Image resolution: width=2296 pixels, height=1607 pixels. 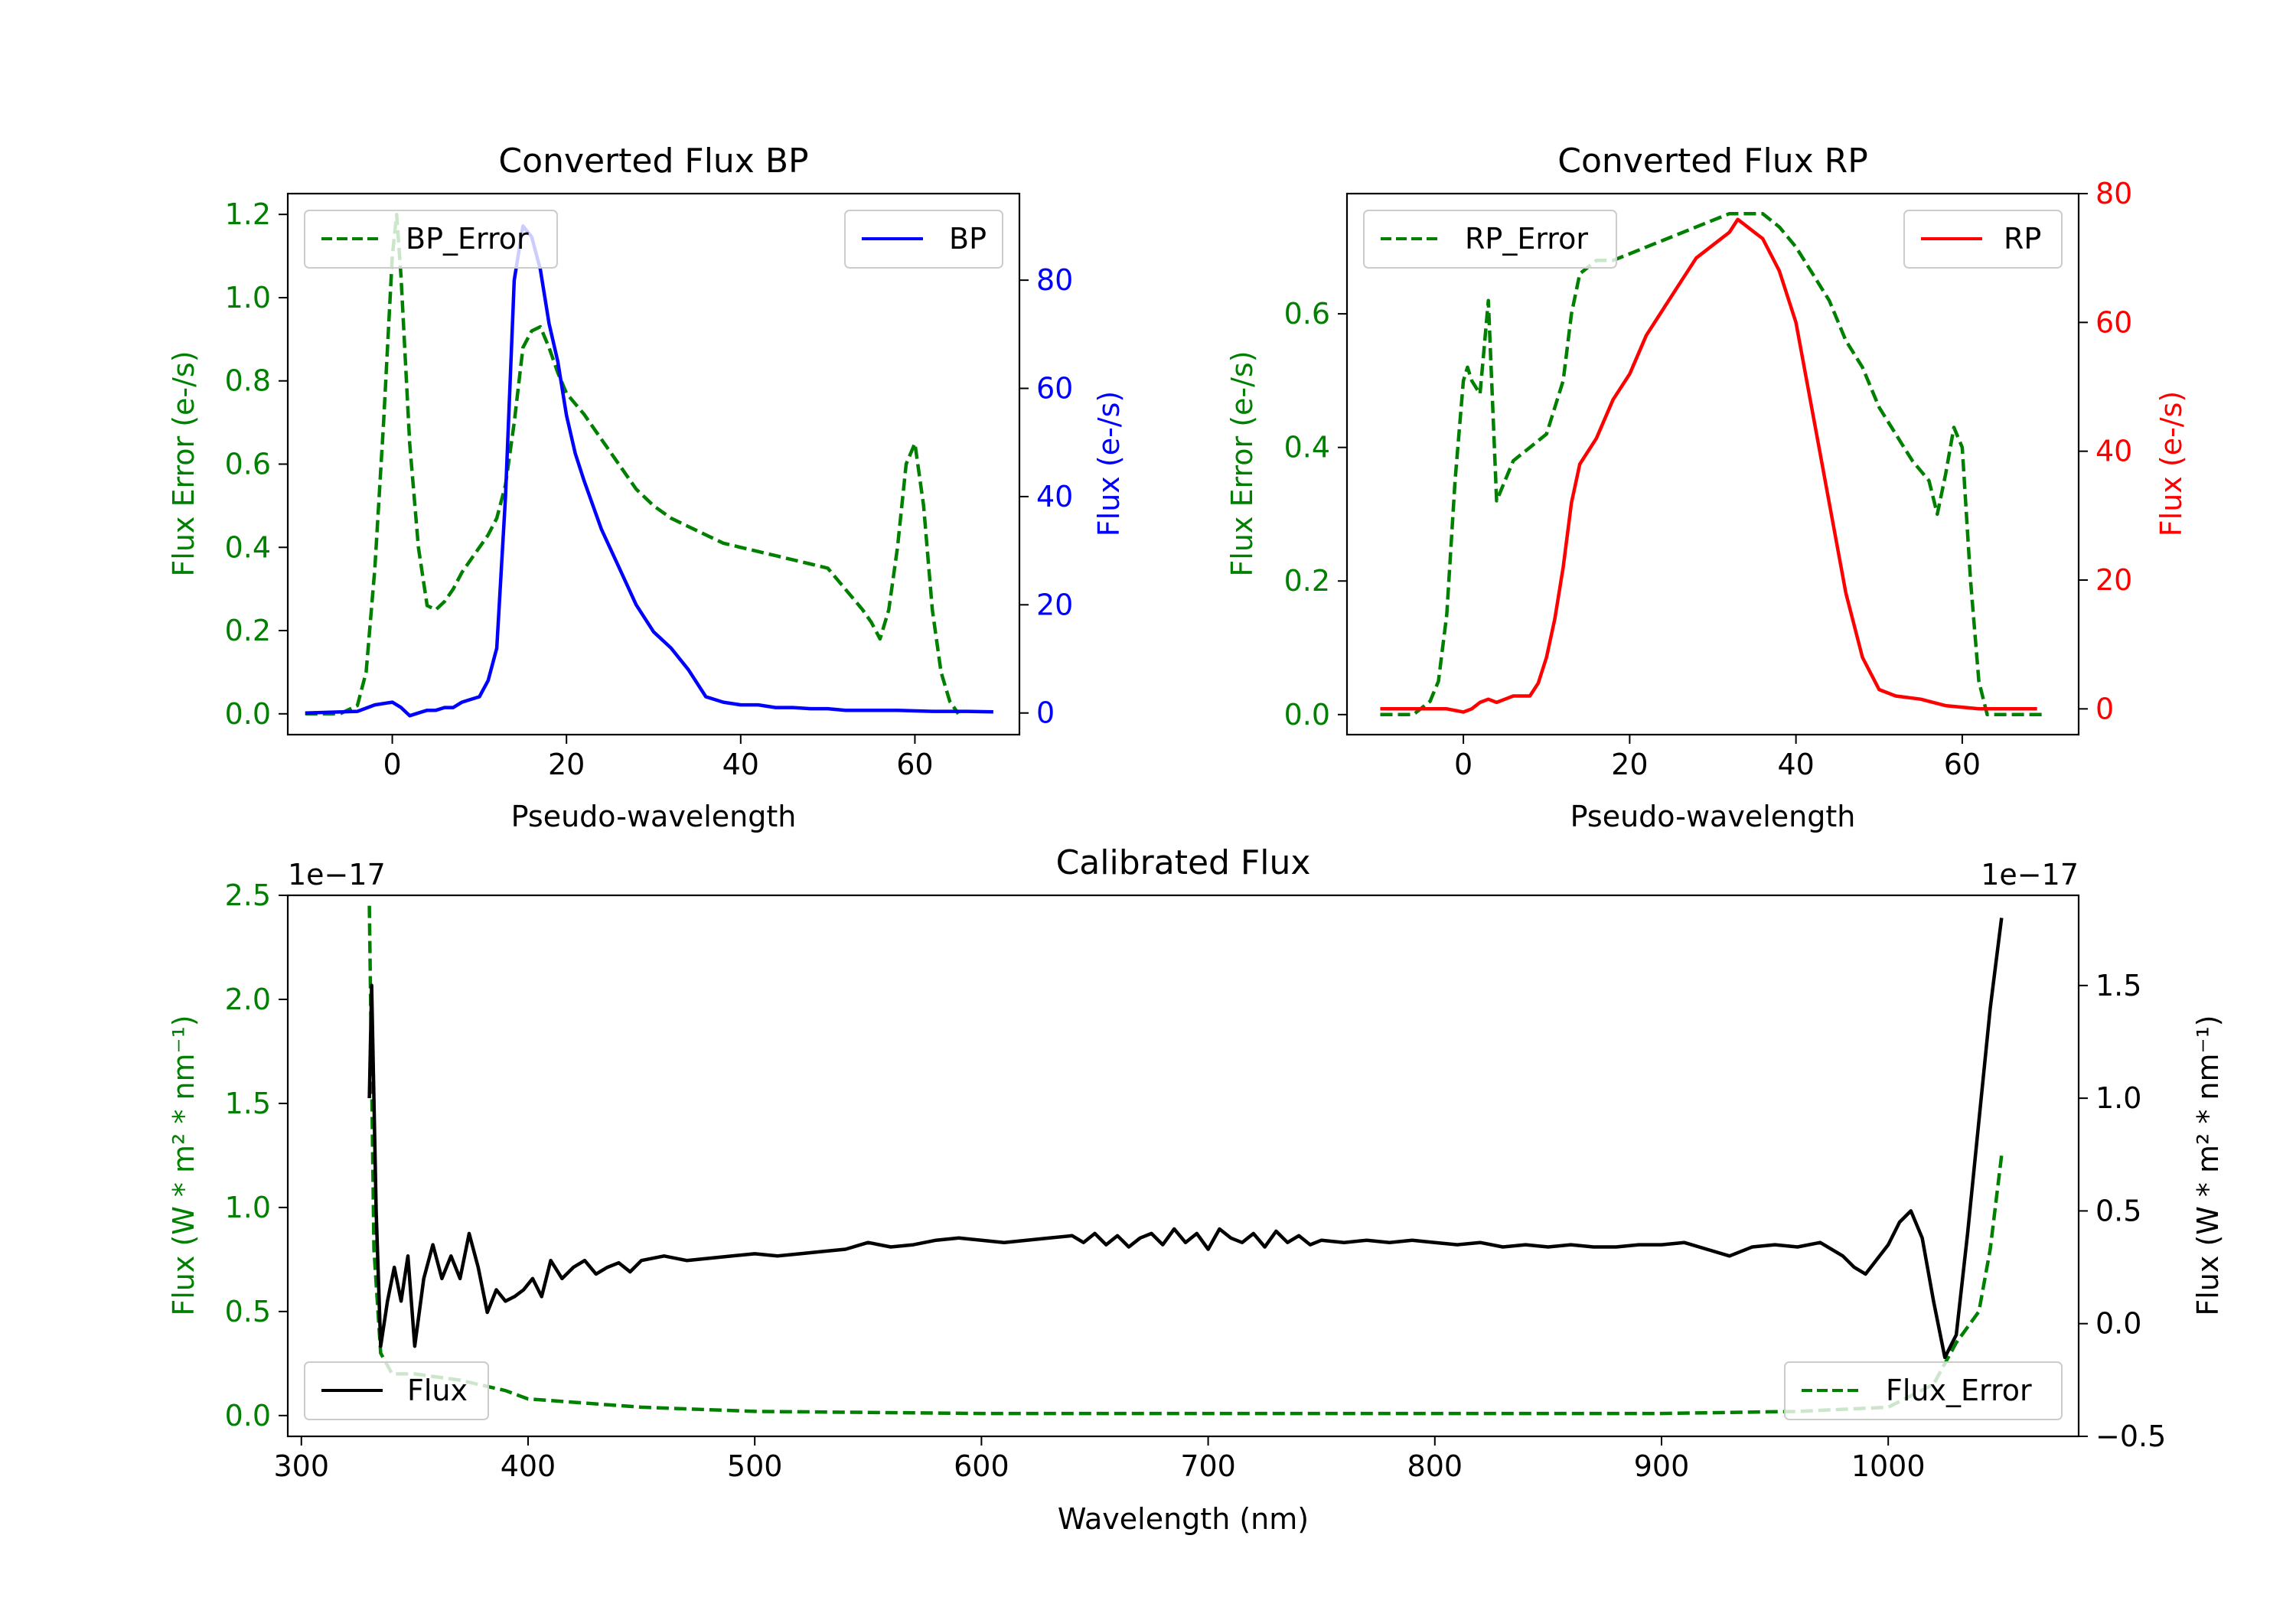 I want to click on cal-x-tick-label: 400, so click(x=528, y=1466).